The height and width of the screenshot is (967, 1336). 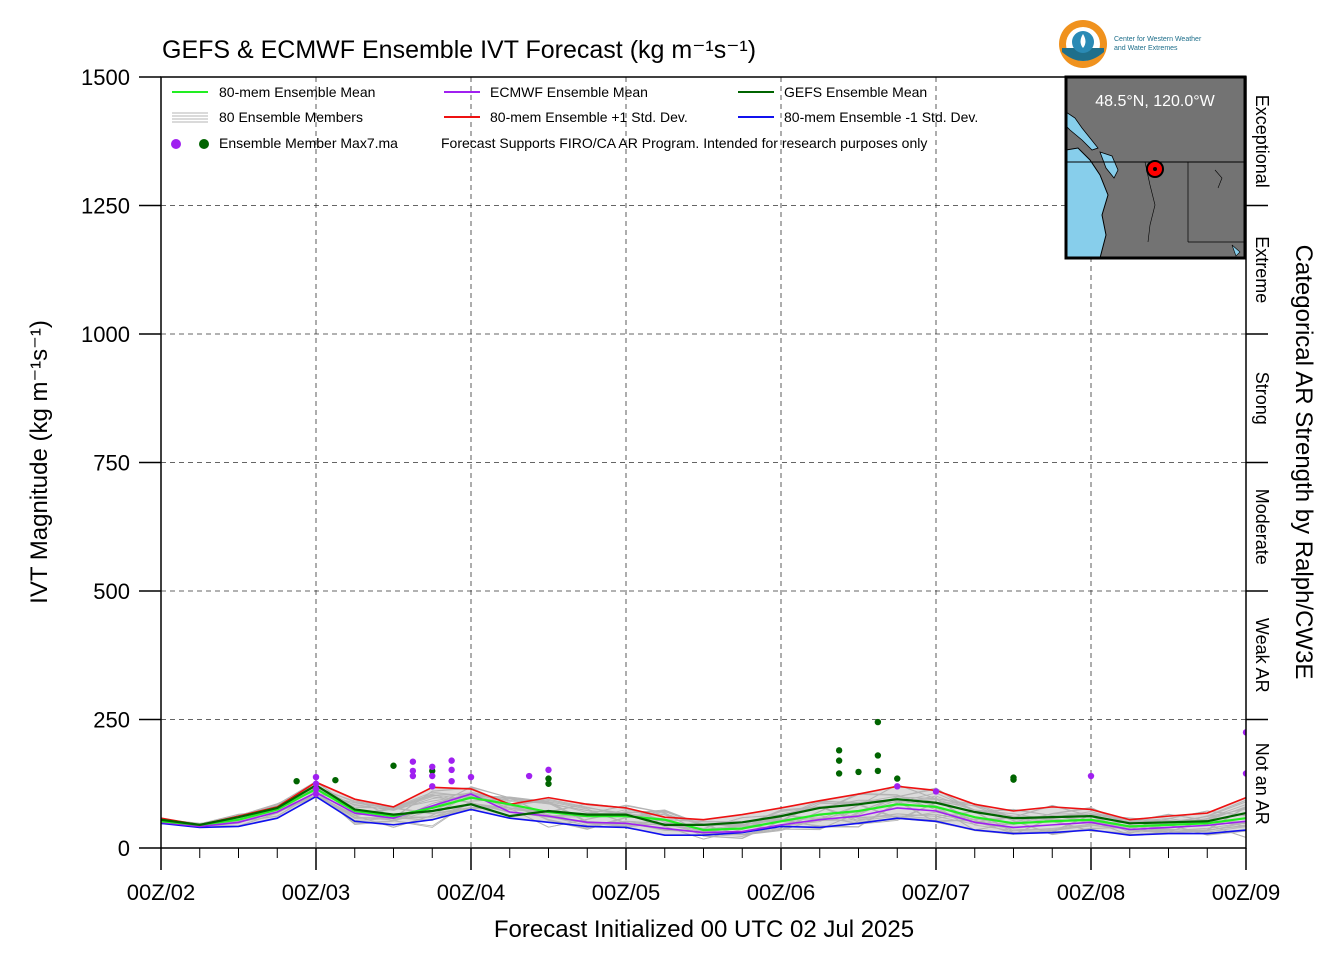 What do you see at coordinates (569, 92) in the screenshot?
I see `legend-label-ecmwf-mean: ECMWF Ensemble Mean` at bounding box center [569, 92].